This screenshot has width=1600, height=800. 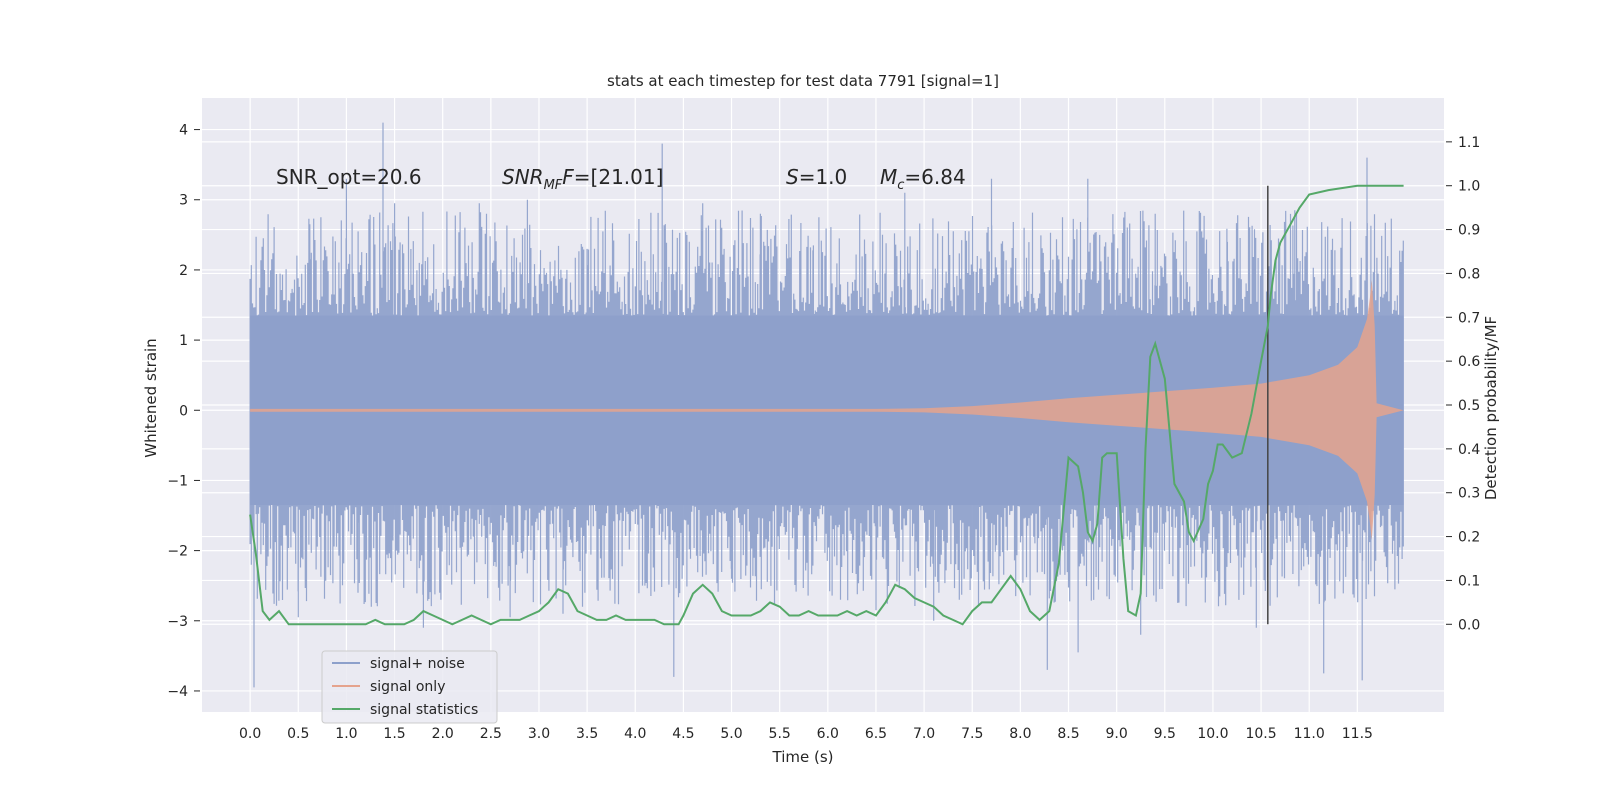 I want to click on x-tick-label: 9.0, so click(x=1117, y=734).